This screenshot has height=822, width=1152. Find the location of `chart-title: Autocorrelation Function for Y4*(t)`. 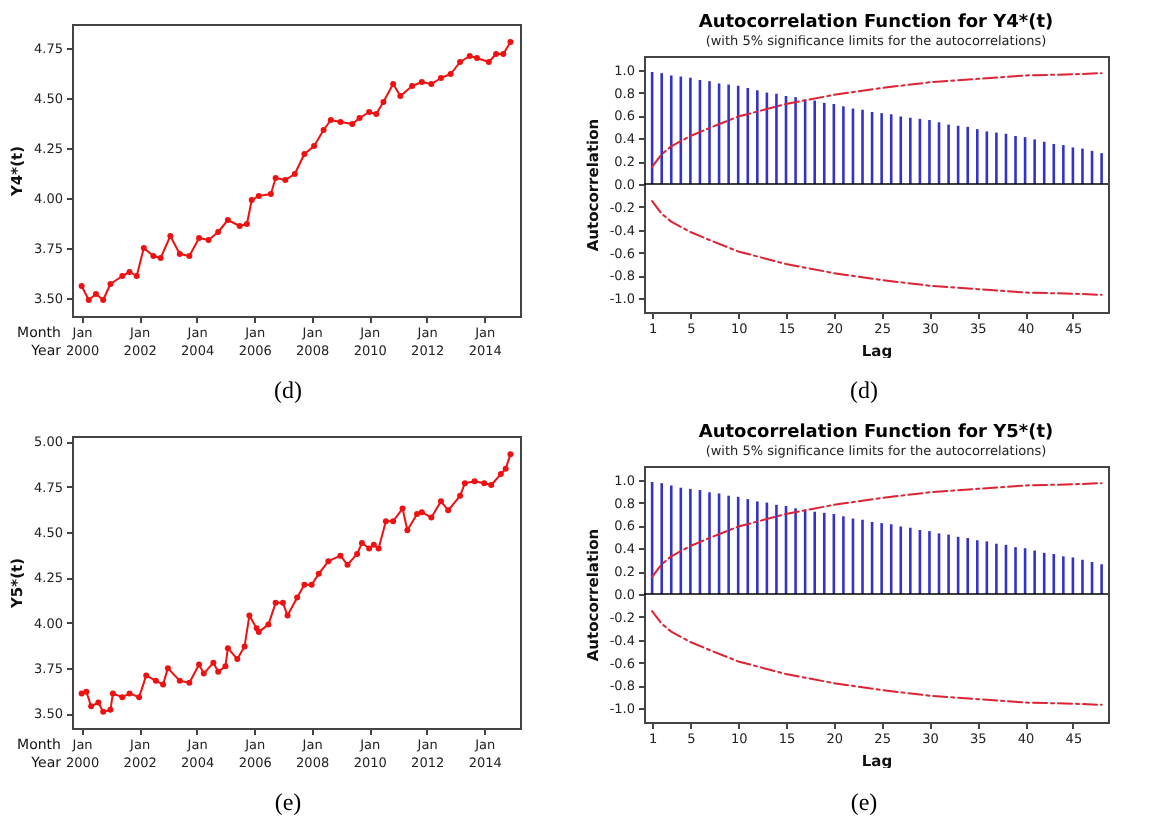

chart-title: Autocorrelation Function for Y4*(t) is located at coordinates (876, 23).